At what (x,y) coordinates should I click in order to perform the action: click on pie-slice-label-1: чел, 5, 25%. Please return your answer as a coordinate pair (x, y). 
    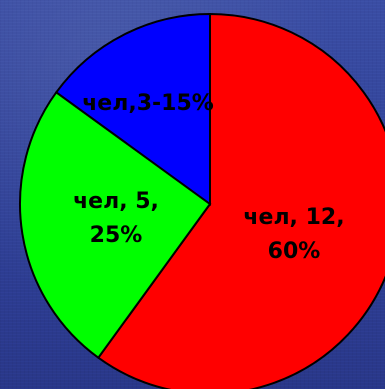
    Looking at the image, I should click on (116, 218).